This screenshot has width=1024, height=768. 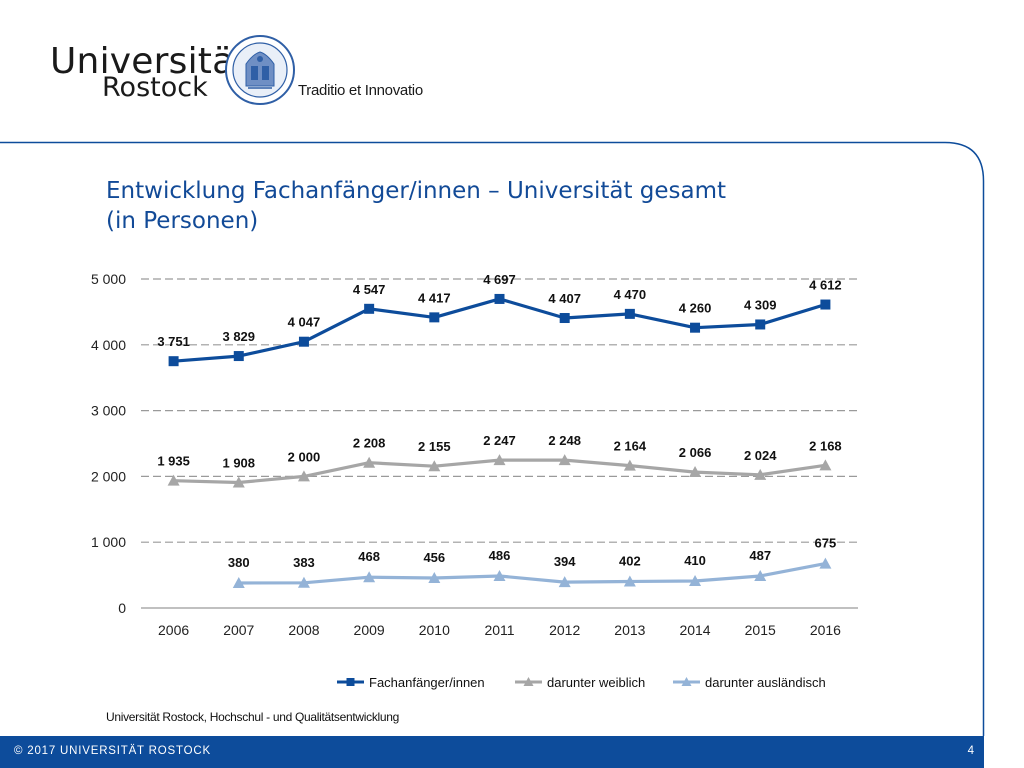 What do you see at coordinates (108, 476) in the screenshot?
I see `y-tick-label: 2 000` at bounding box center [108, 476].